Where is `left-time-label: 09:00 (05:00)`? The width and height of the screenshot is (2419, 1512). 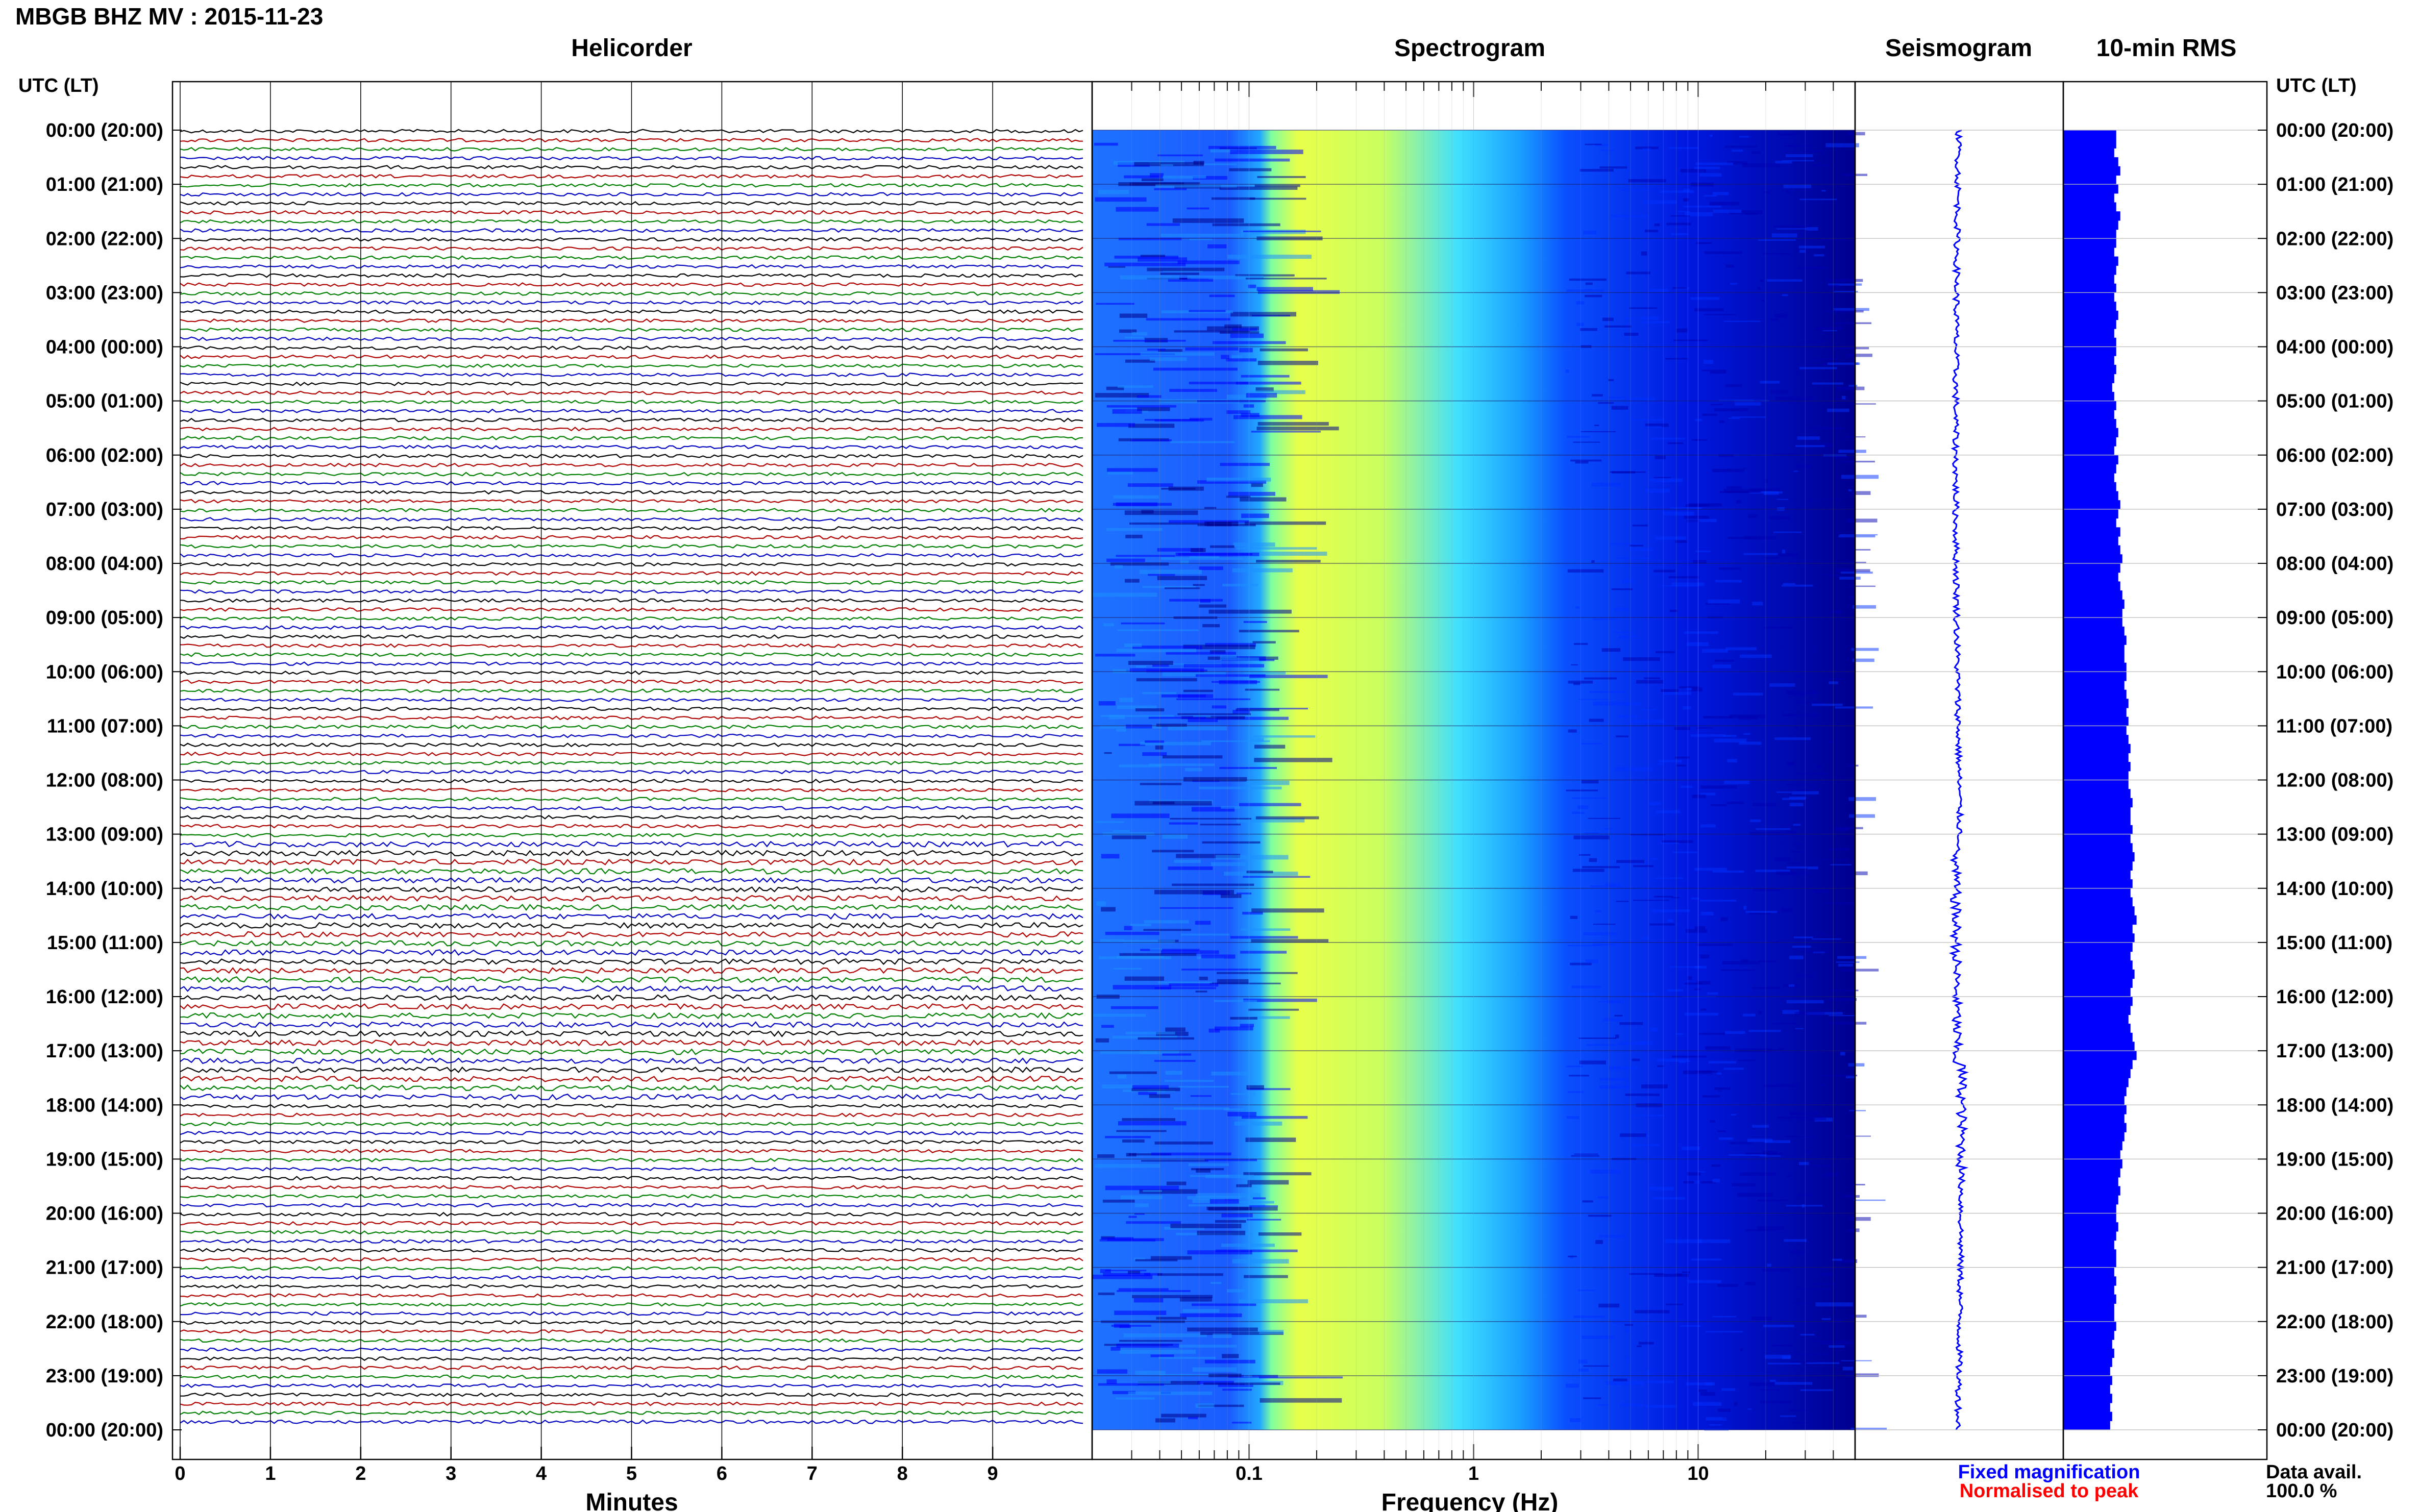
left-time-label: 09:00 (05:00) is located at coordinates (104, 618).